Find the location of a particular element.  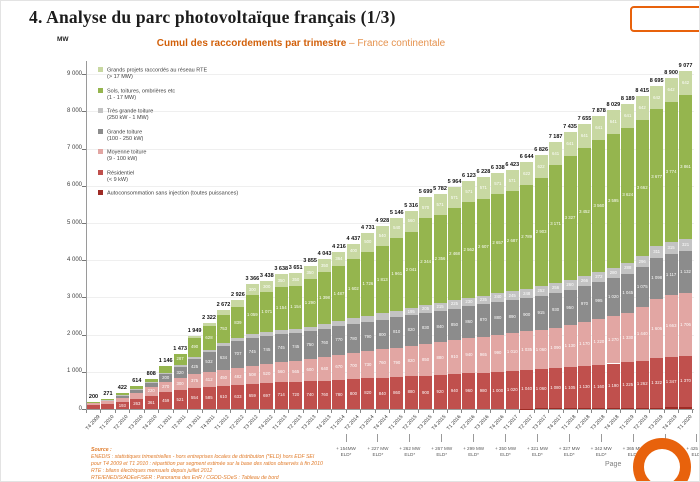

bar-segment: 311 is located at coordinates (657, 252).